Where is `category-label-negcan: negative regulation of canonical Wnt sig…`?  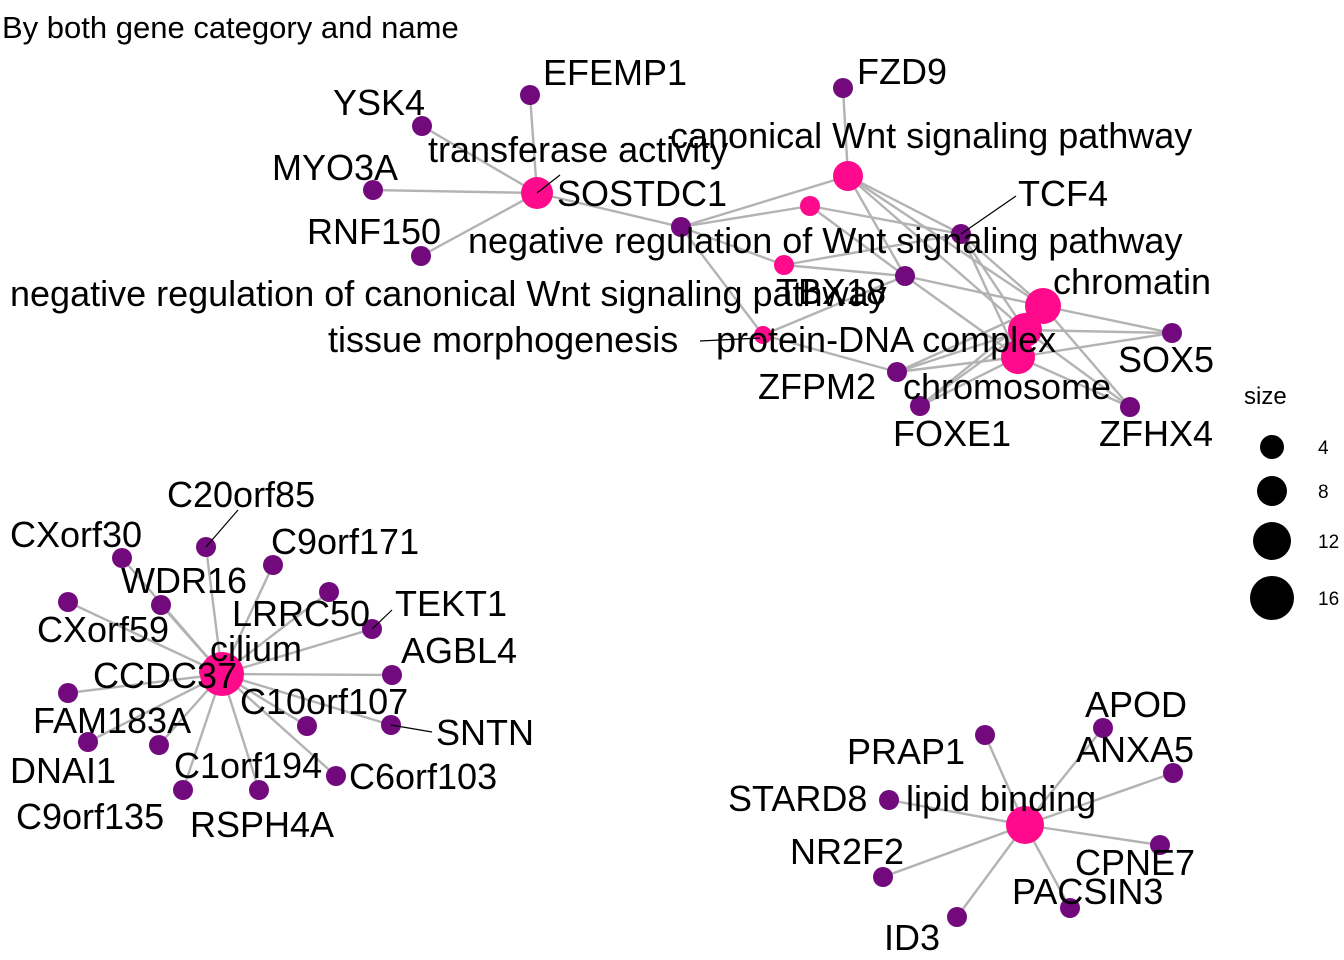 category-label-negcan: negative regulation of canonical Wnt sig… is located at coordinates (448, 293).